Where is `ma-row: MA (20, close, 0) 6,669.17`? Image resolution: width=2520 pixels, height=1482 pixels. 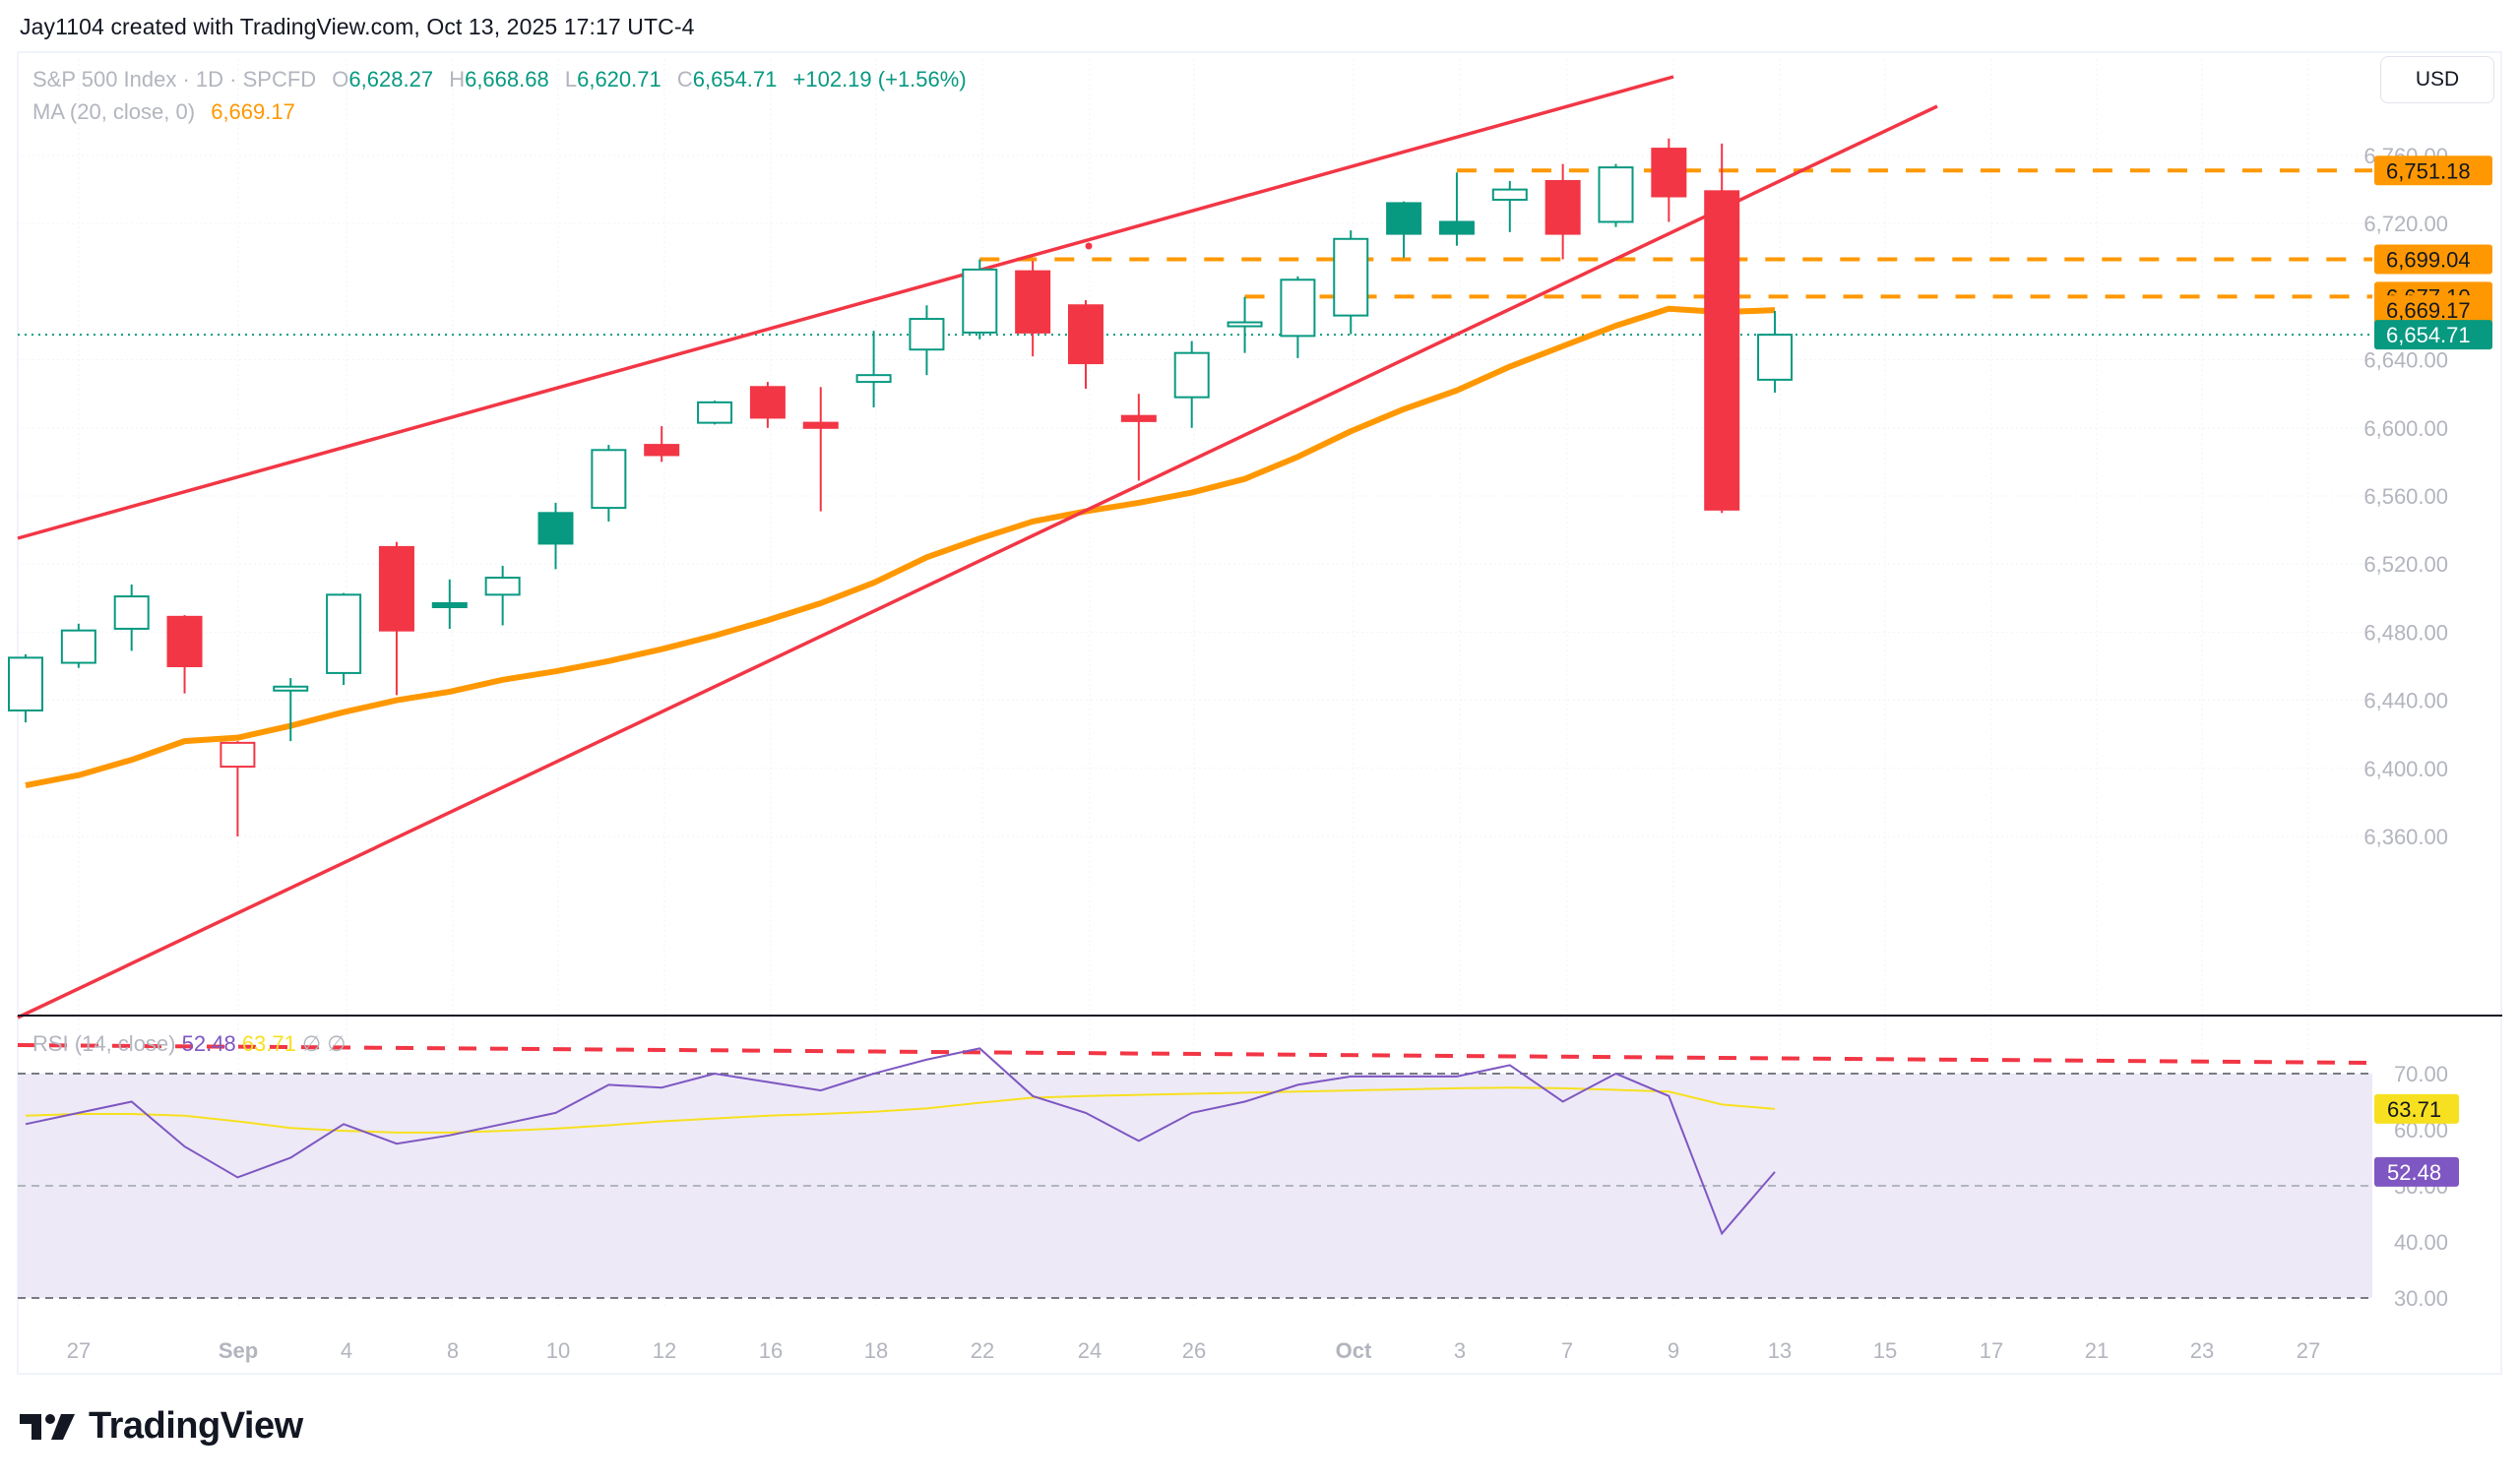 ma-row: MA (20, close, 0) 6,669.17 is located at coordinates (499, 111).